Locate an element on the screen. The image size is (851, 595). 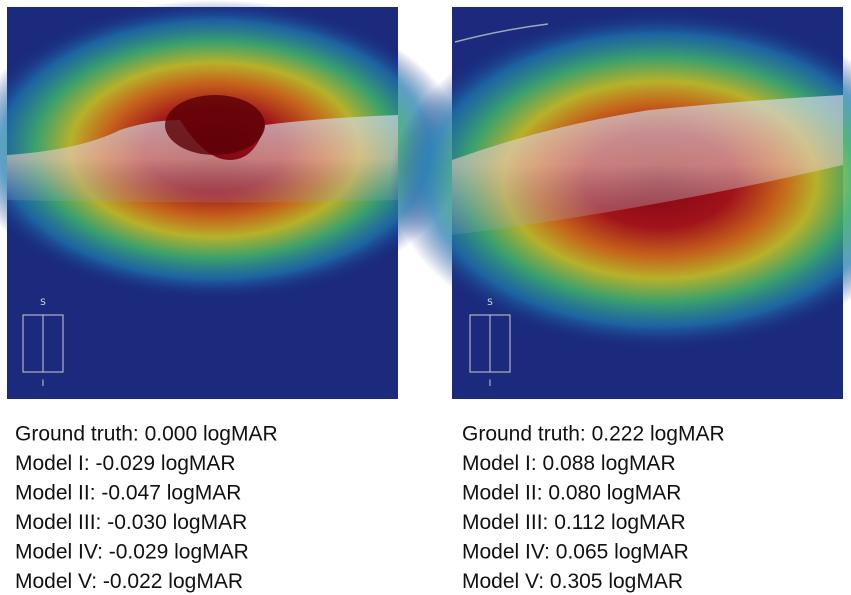
model-result-text: Model II: -0.047 logMAR is located at coordinates (128, 493).